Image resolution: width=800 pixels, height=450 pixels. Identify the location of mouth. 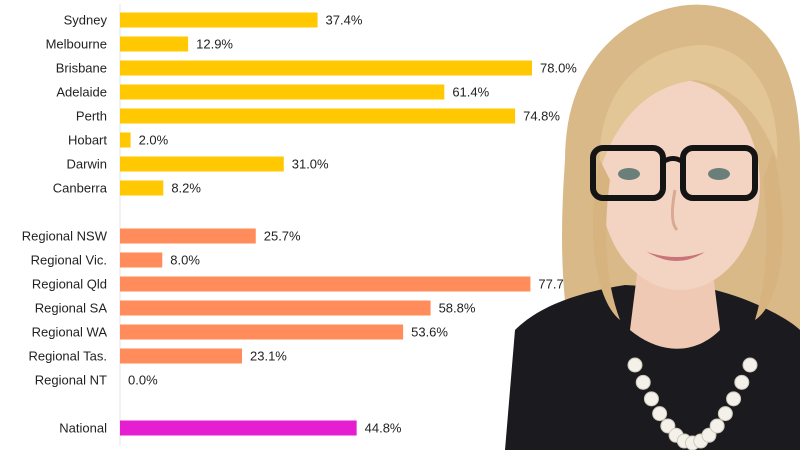
(676, 256).